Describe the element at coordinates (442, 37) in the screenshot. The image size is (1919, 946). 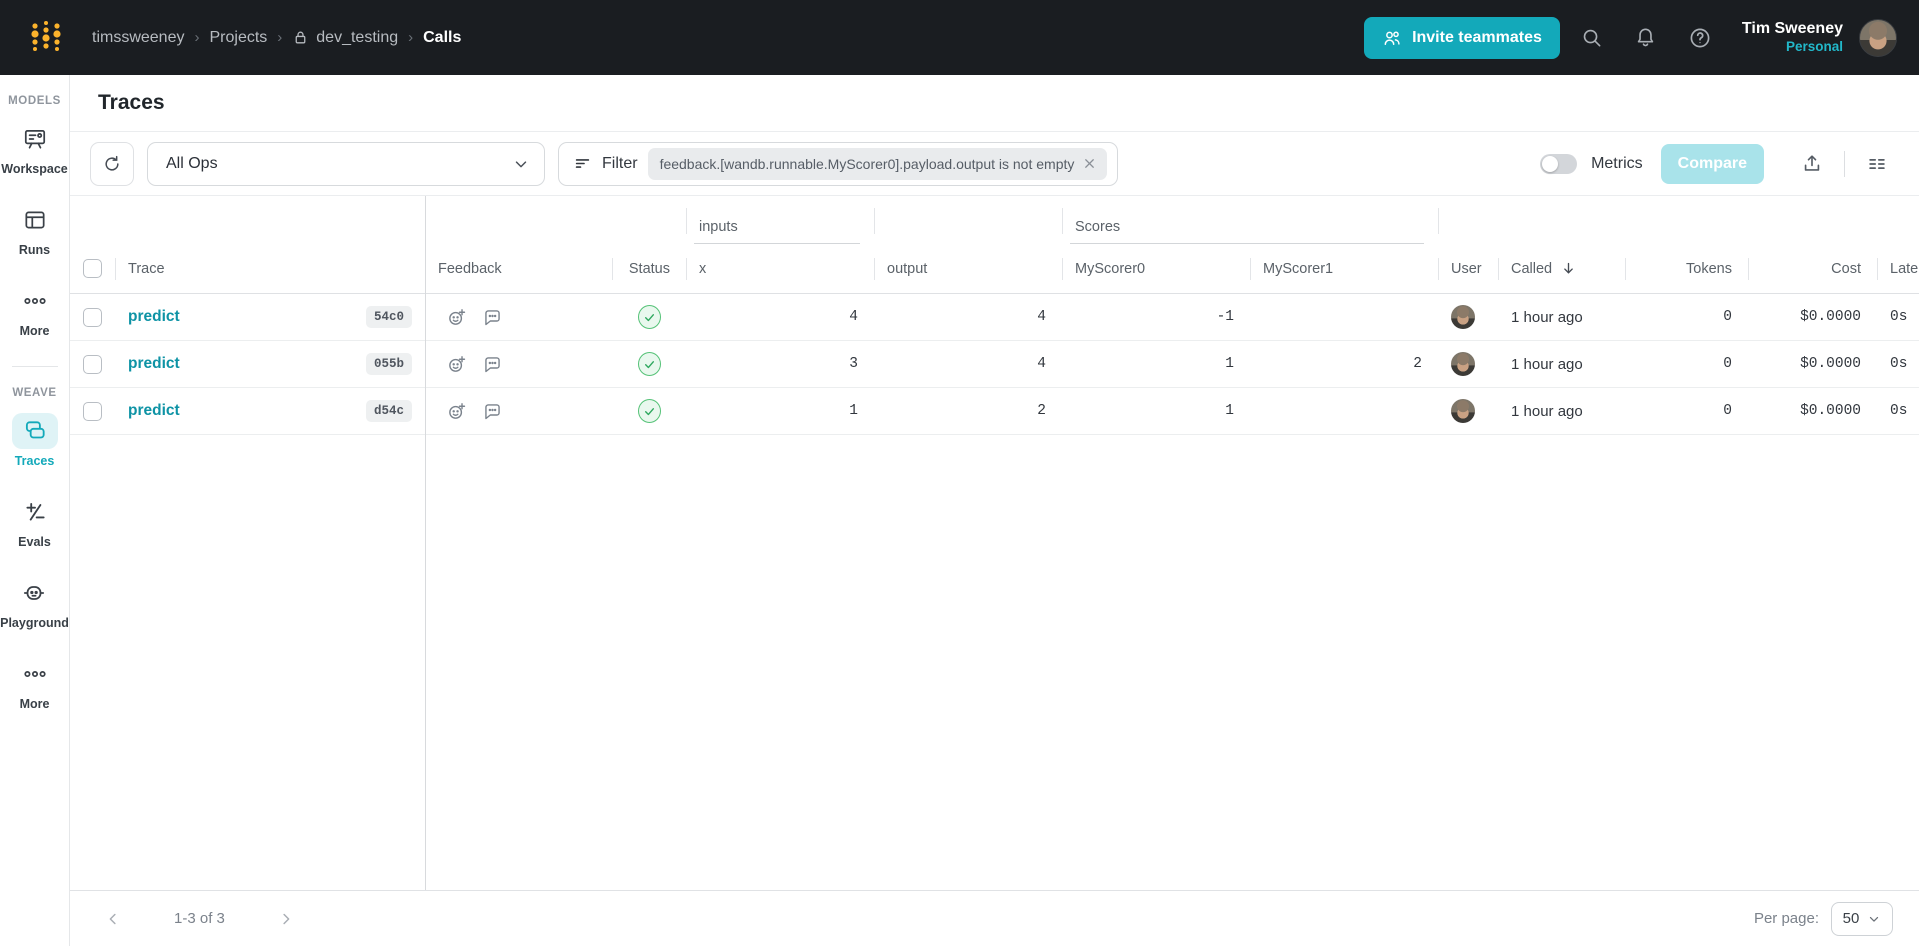
I see `breadcrumb-calls: Calls` at that location.